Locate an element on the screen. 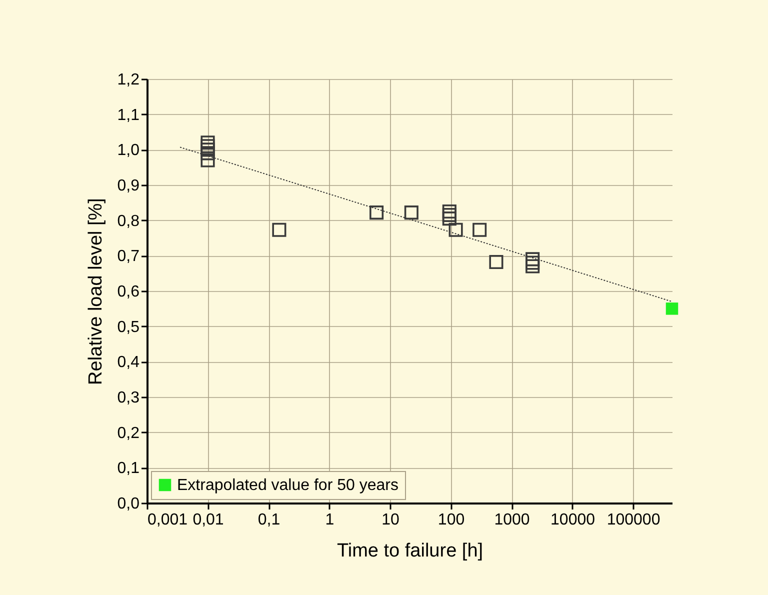 The image size is (768, 595). y-tick-label: 0,8 is located at coordinates (128, 221).